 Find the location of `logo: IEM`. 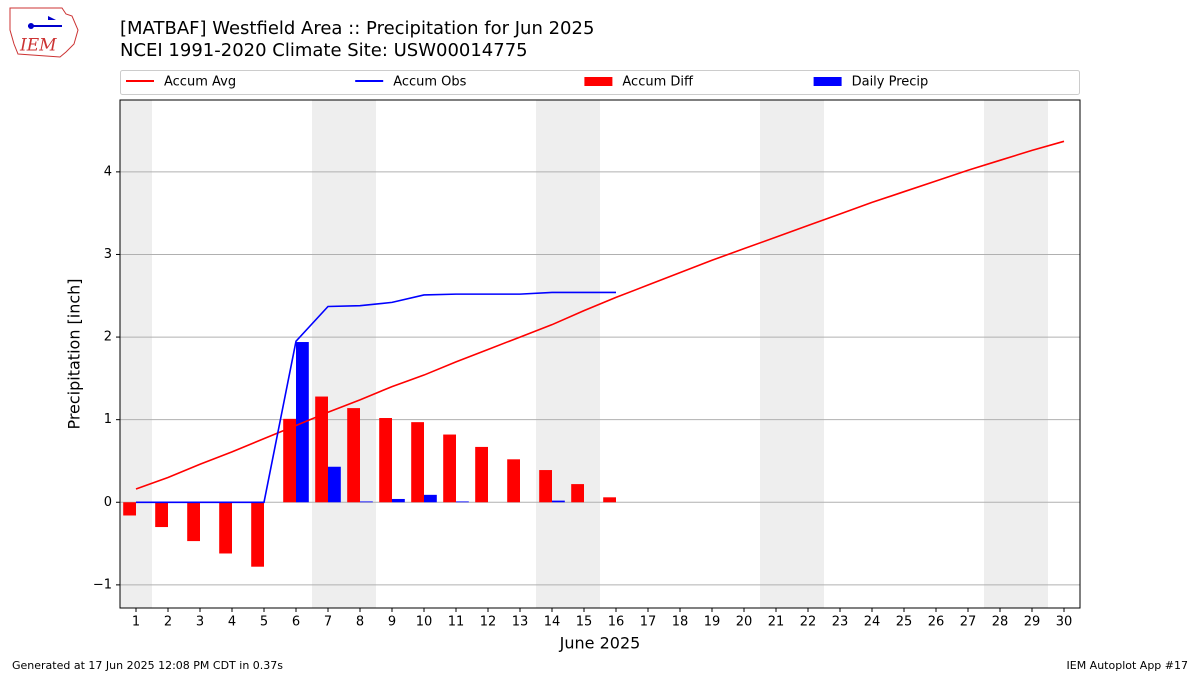

logo: IEM is located at coordinates (44, 32).